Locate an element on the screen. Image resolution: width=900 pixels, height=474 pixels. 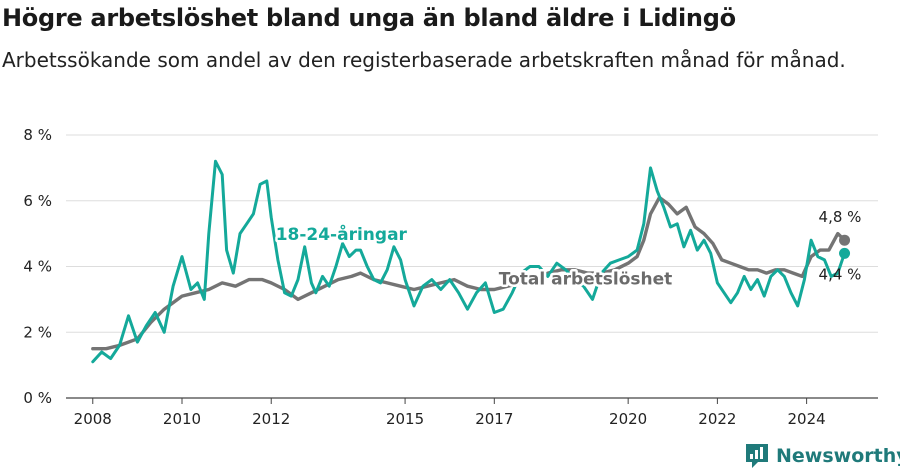
brand-name: Newsworthy is located at coordinates (838, 456).